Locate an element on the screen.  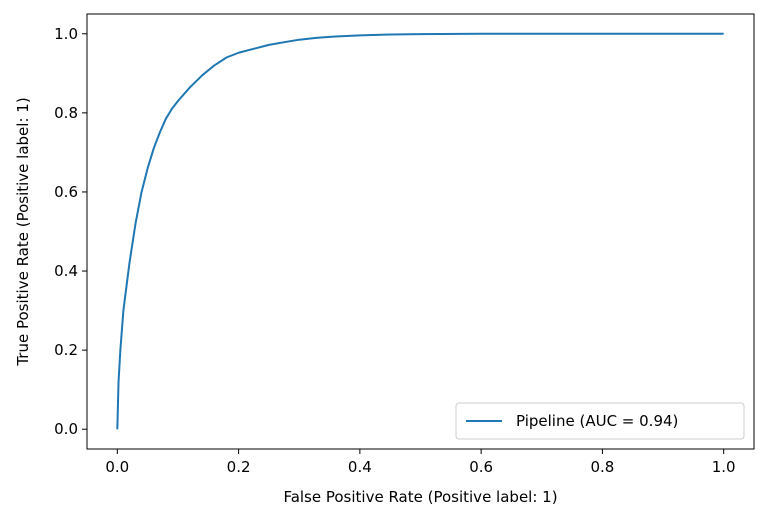
legend-box is located at coordinates (600, 421).